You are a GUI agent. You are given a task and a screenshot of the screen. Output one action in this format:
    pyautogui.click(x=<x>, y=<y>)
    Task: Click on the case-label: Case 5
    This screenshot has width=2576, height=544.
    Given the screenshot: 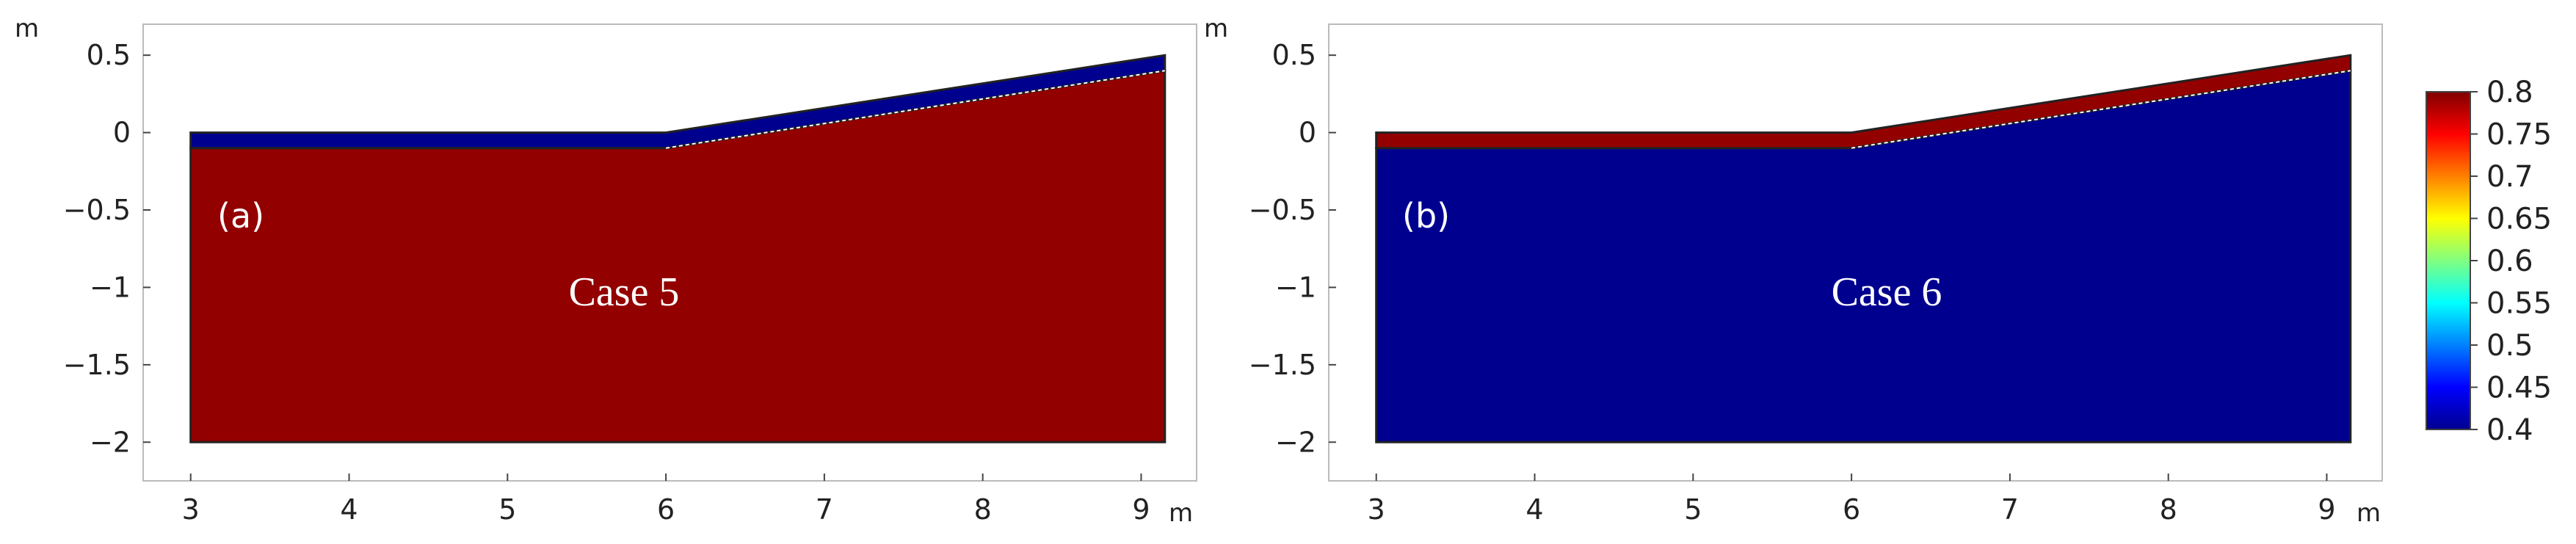 What is the action you would take?
    pyautogui.click(x=624, y=292)
    